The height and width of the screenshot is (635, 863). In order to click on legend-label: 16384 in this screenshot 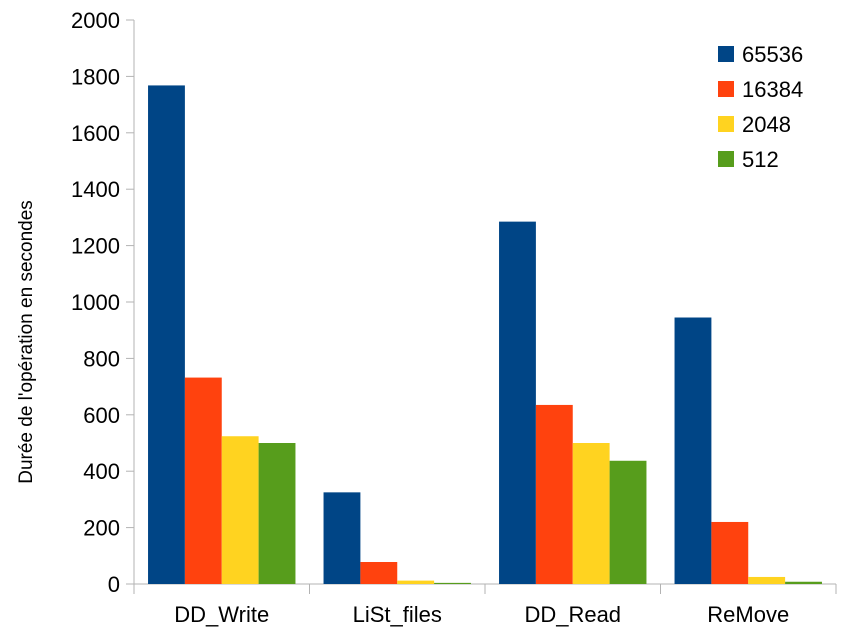, I will do `click(772, 89)`.